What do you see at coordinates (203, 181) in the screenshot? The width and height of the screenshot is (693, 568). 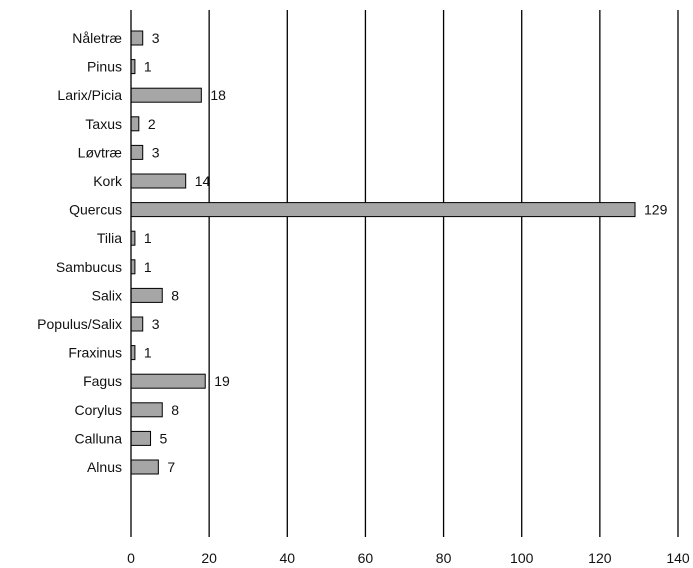 I see `value-label: 14` at bounding box center [203, 181].